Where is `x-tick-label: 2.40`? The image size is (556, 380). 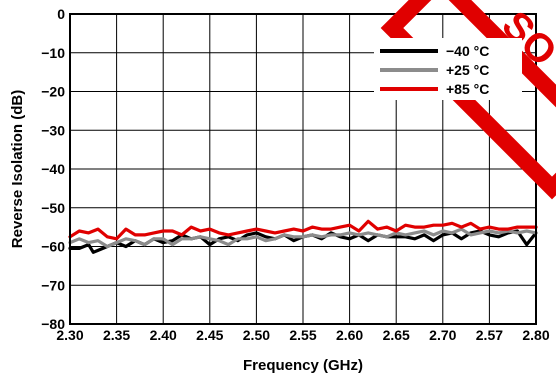
x-tick-label: 2.40 is located at coordinates (163, 335).